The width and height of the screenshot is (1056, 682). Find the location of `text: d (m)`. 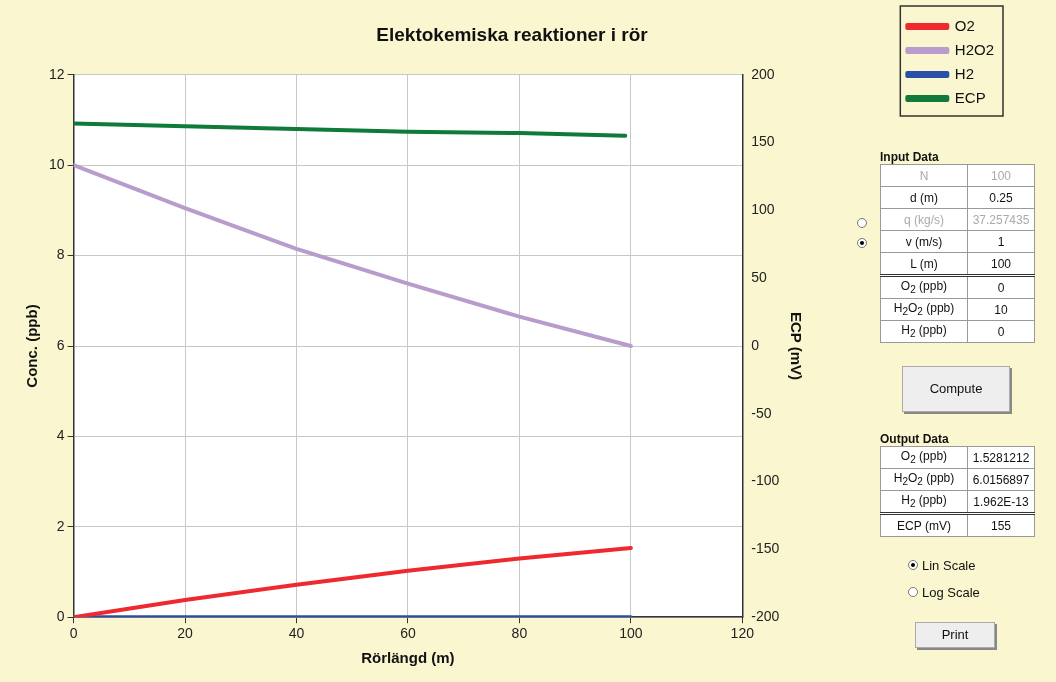

text: d (m) is located at coordinates (924, 197).